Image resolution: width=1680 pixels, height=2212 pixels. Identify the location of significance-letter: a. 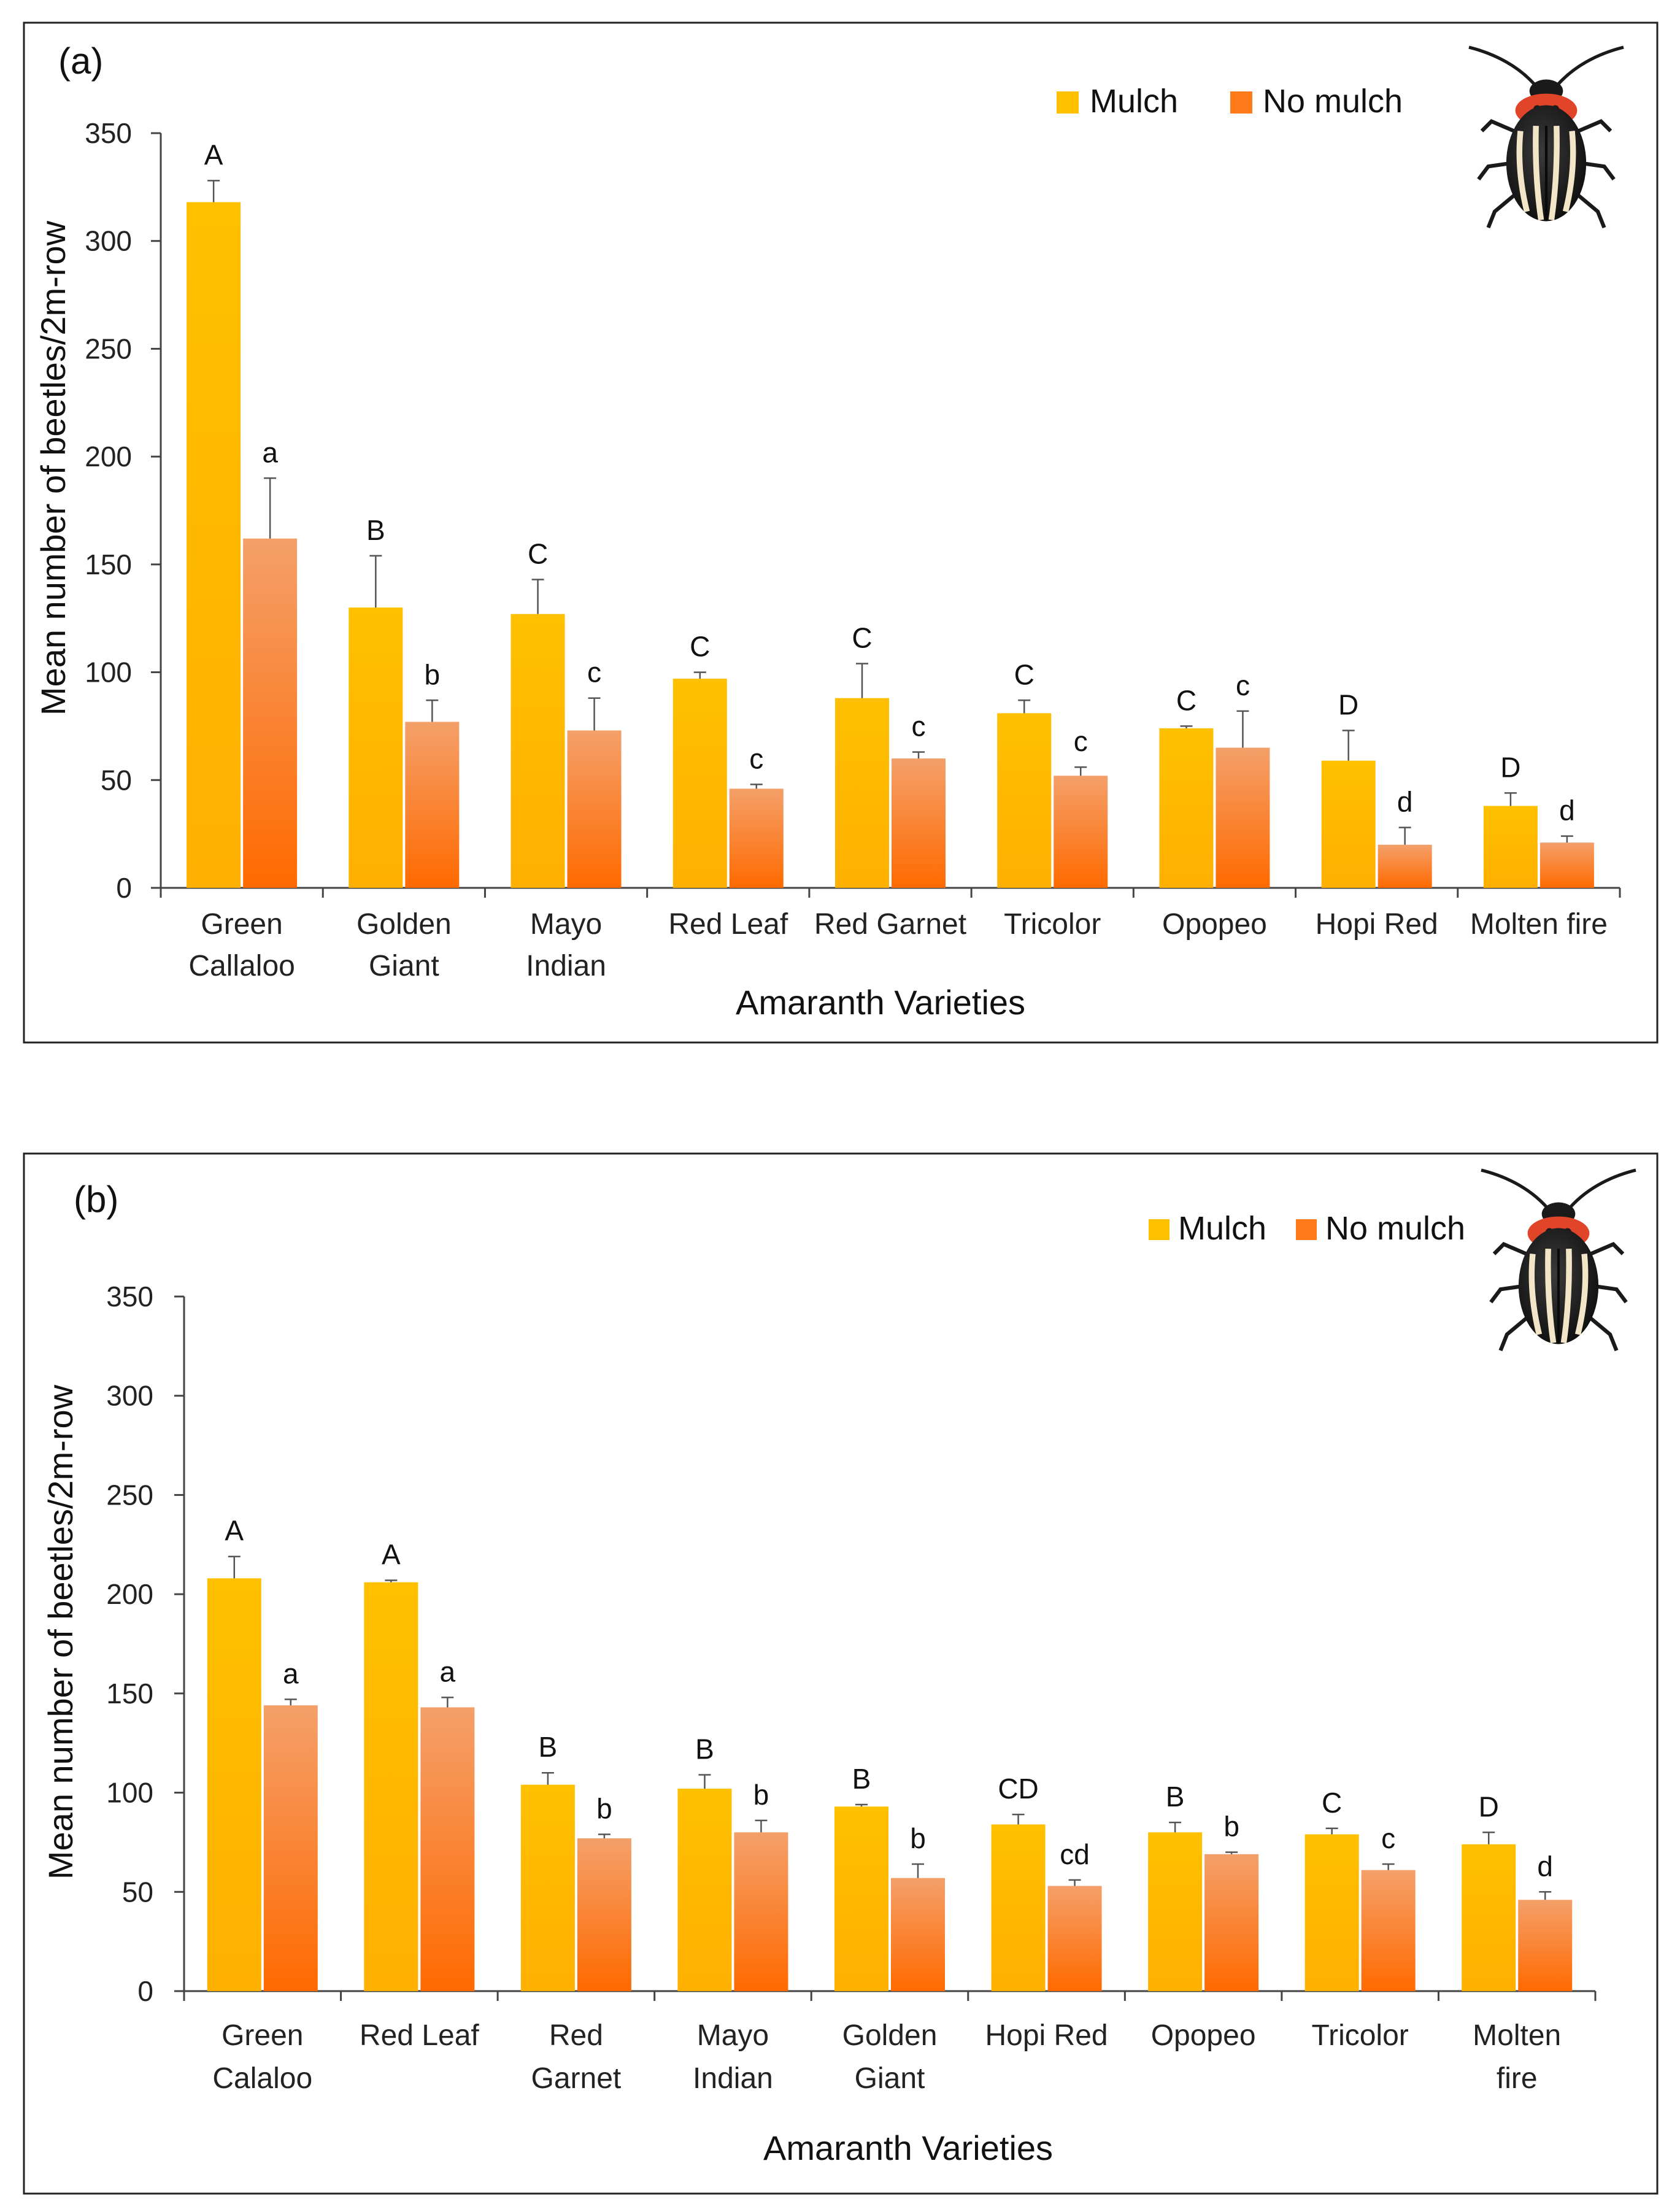
(291, 1674).